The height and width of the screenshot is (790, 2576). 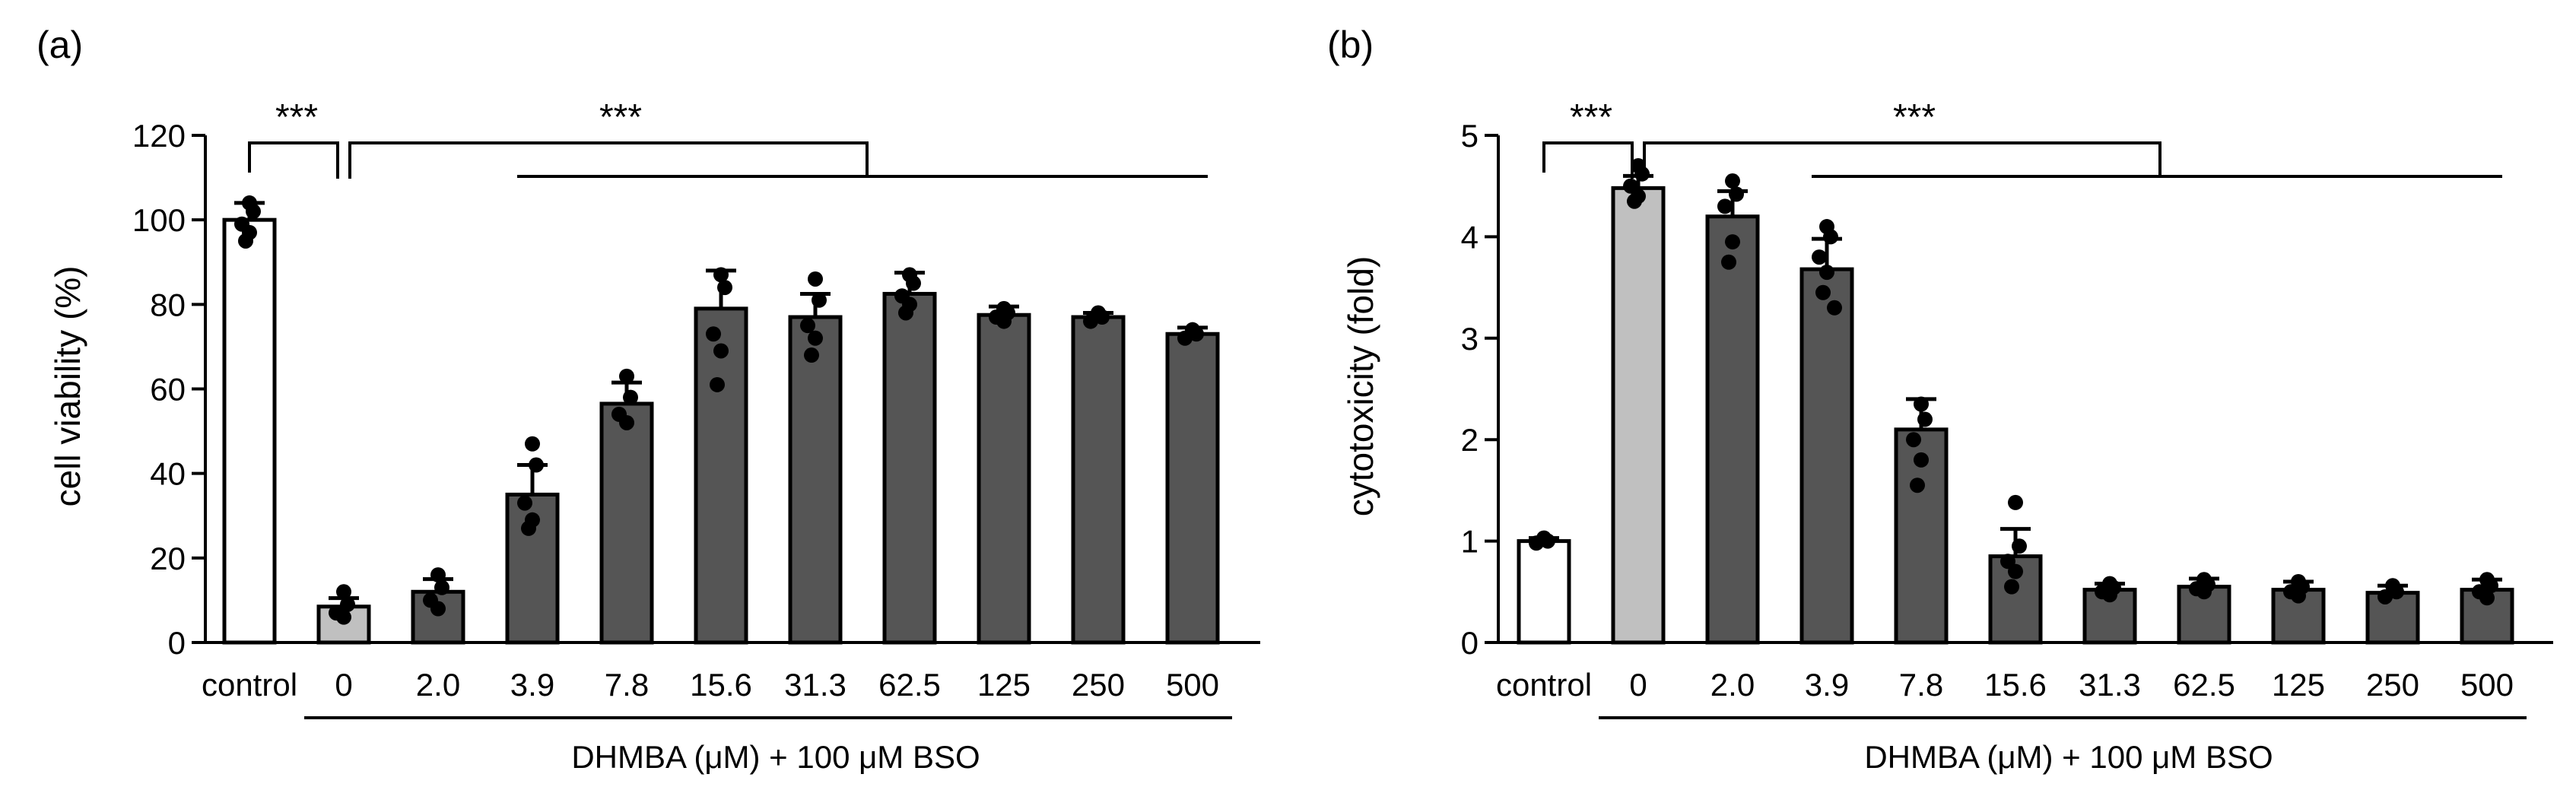 What do you see at coordinates (168, 558) in the screenshot?
I see `y-tick-label: 20` at bounding box center [168, 558].